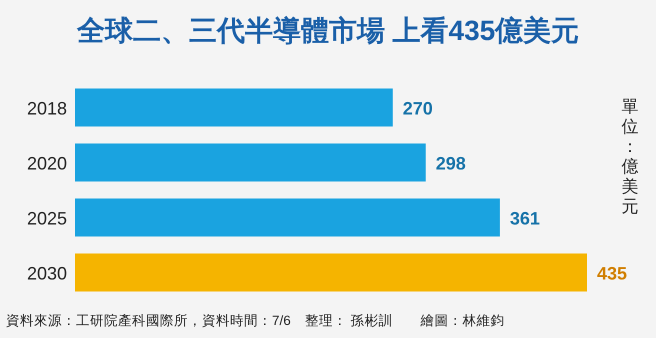  What do you see at coordinates (525, 218) in the screenshot?
I see `data-label: 361` at bounding box center [525, 218].